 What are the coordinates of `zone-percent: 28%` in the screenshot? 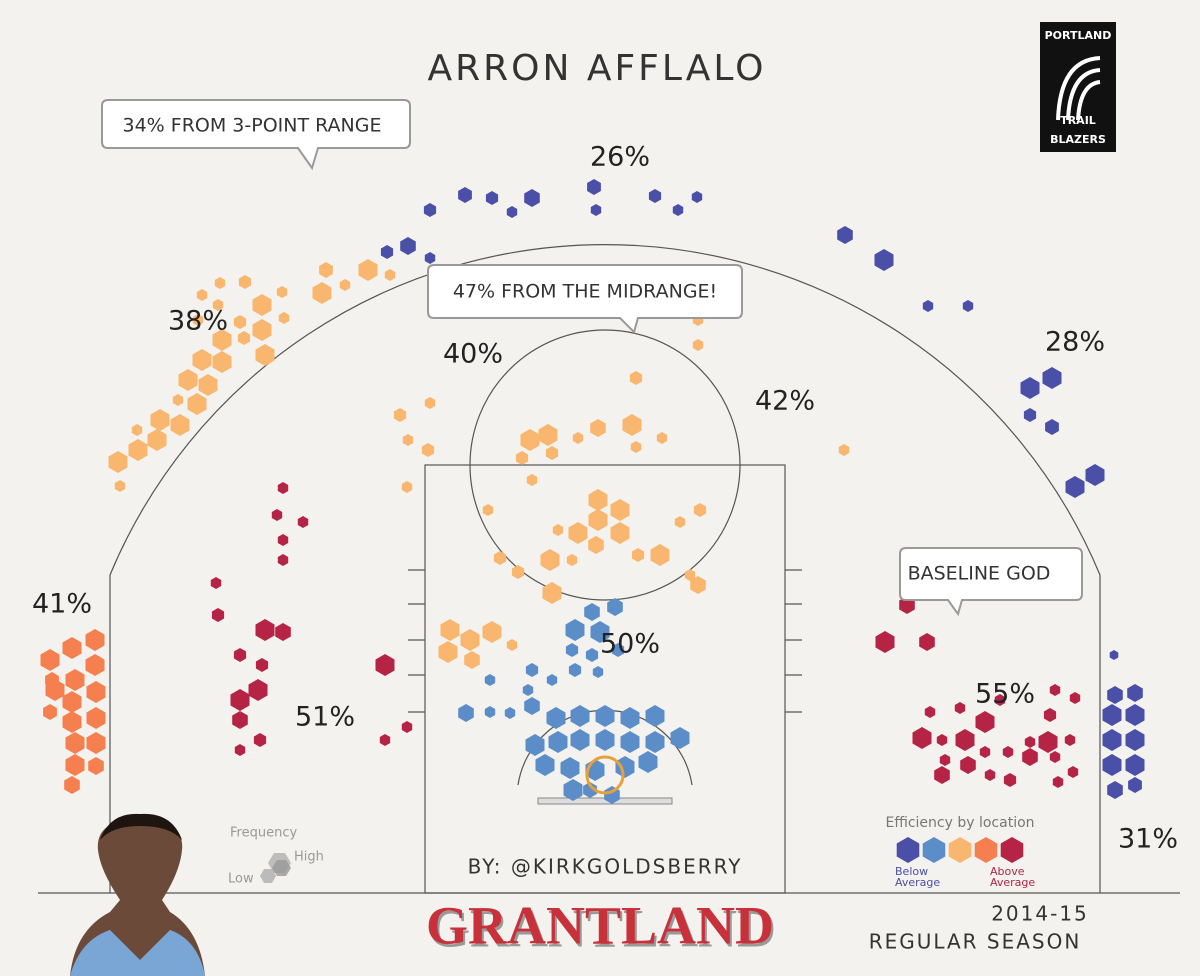 It's located at (1075, 342).